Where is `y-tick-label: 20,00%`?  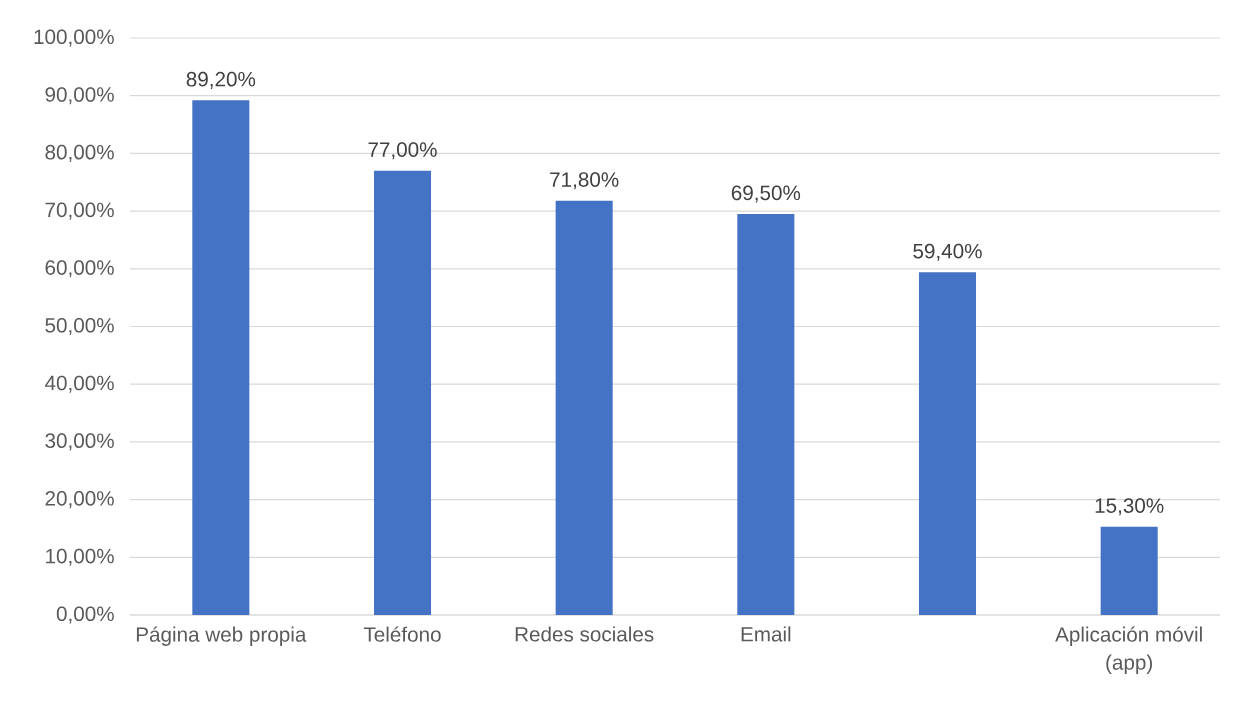
y-tick-label: 20,00% is located at coordinates (79, 500).